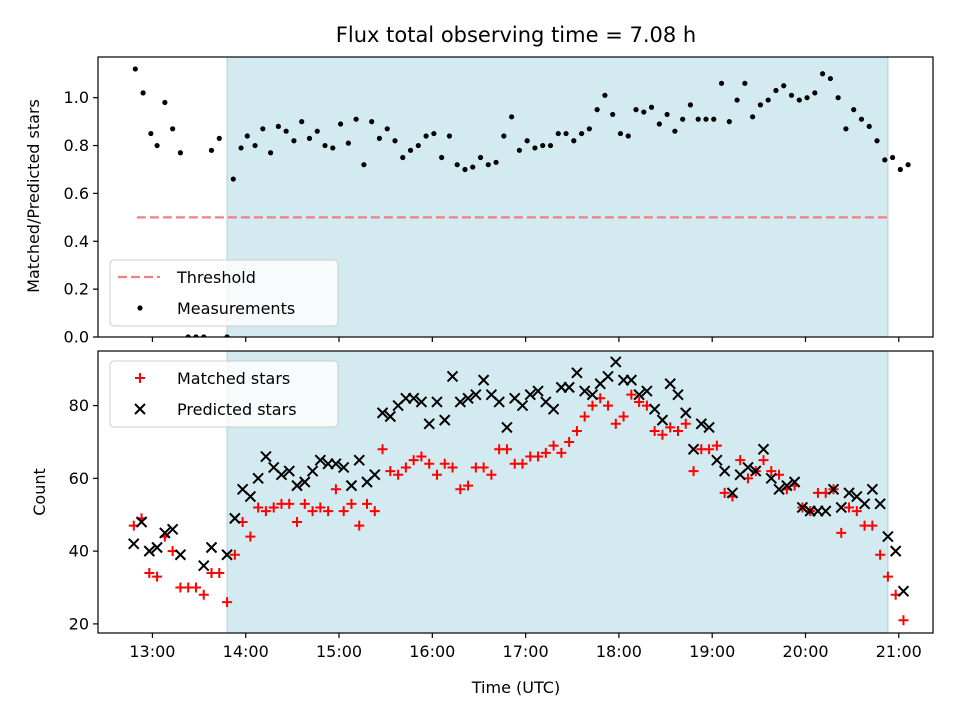 Image resolution: width=960 pixels, height=720 pixels. What do you see at coordinates (515, 687) in the screenshot?
I see `x-axis-label: Time (UTC)` at bounding box center [515, 687].